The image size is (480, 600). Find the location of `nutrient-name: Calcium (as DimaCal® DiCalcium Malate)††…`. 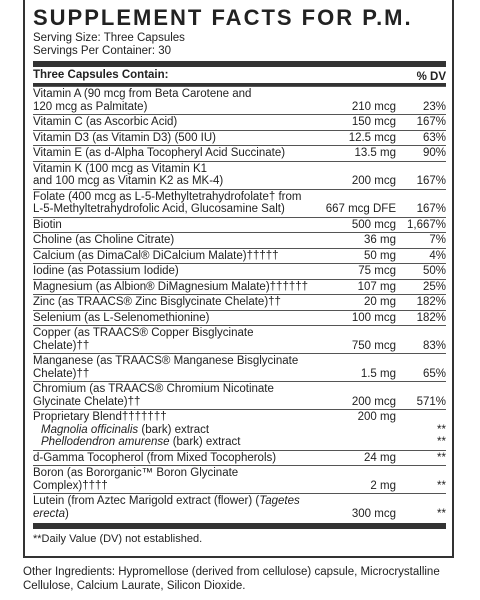

nutrient-name: Calcium (as DimaCal® DiCalcium Malate)††… is located at coordinates (172, 256).